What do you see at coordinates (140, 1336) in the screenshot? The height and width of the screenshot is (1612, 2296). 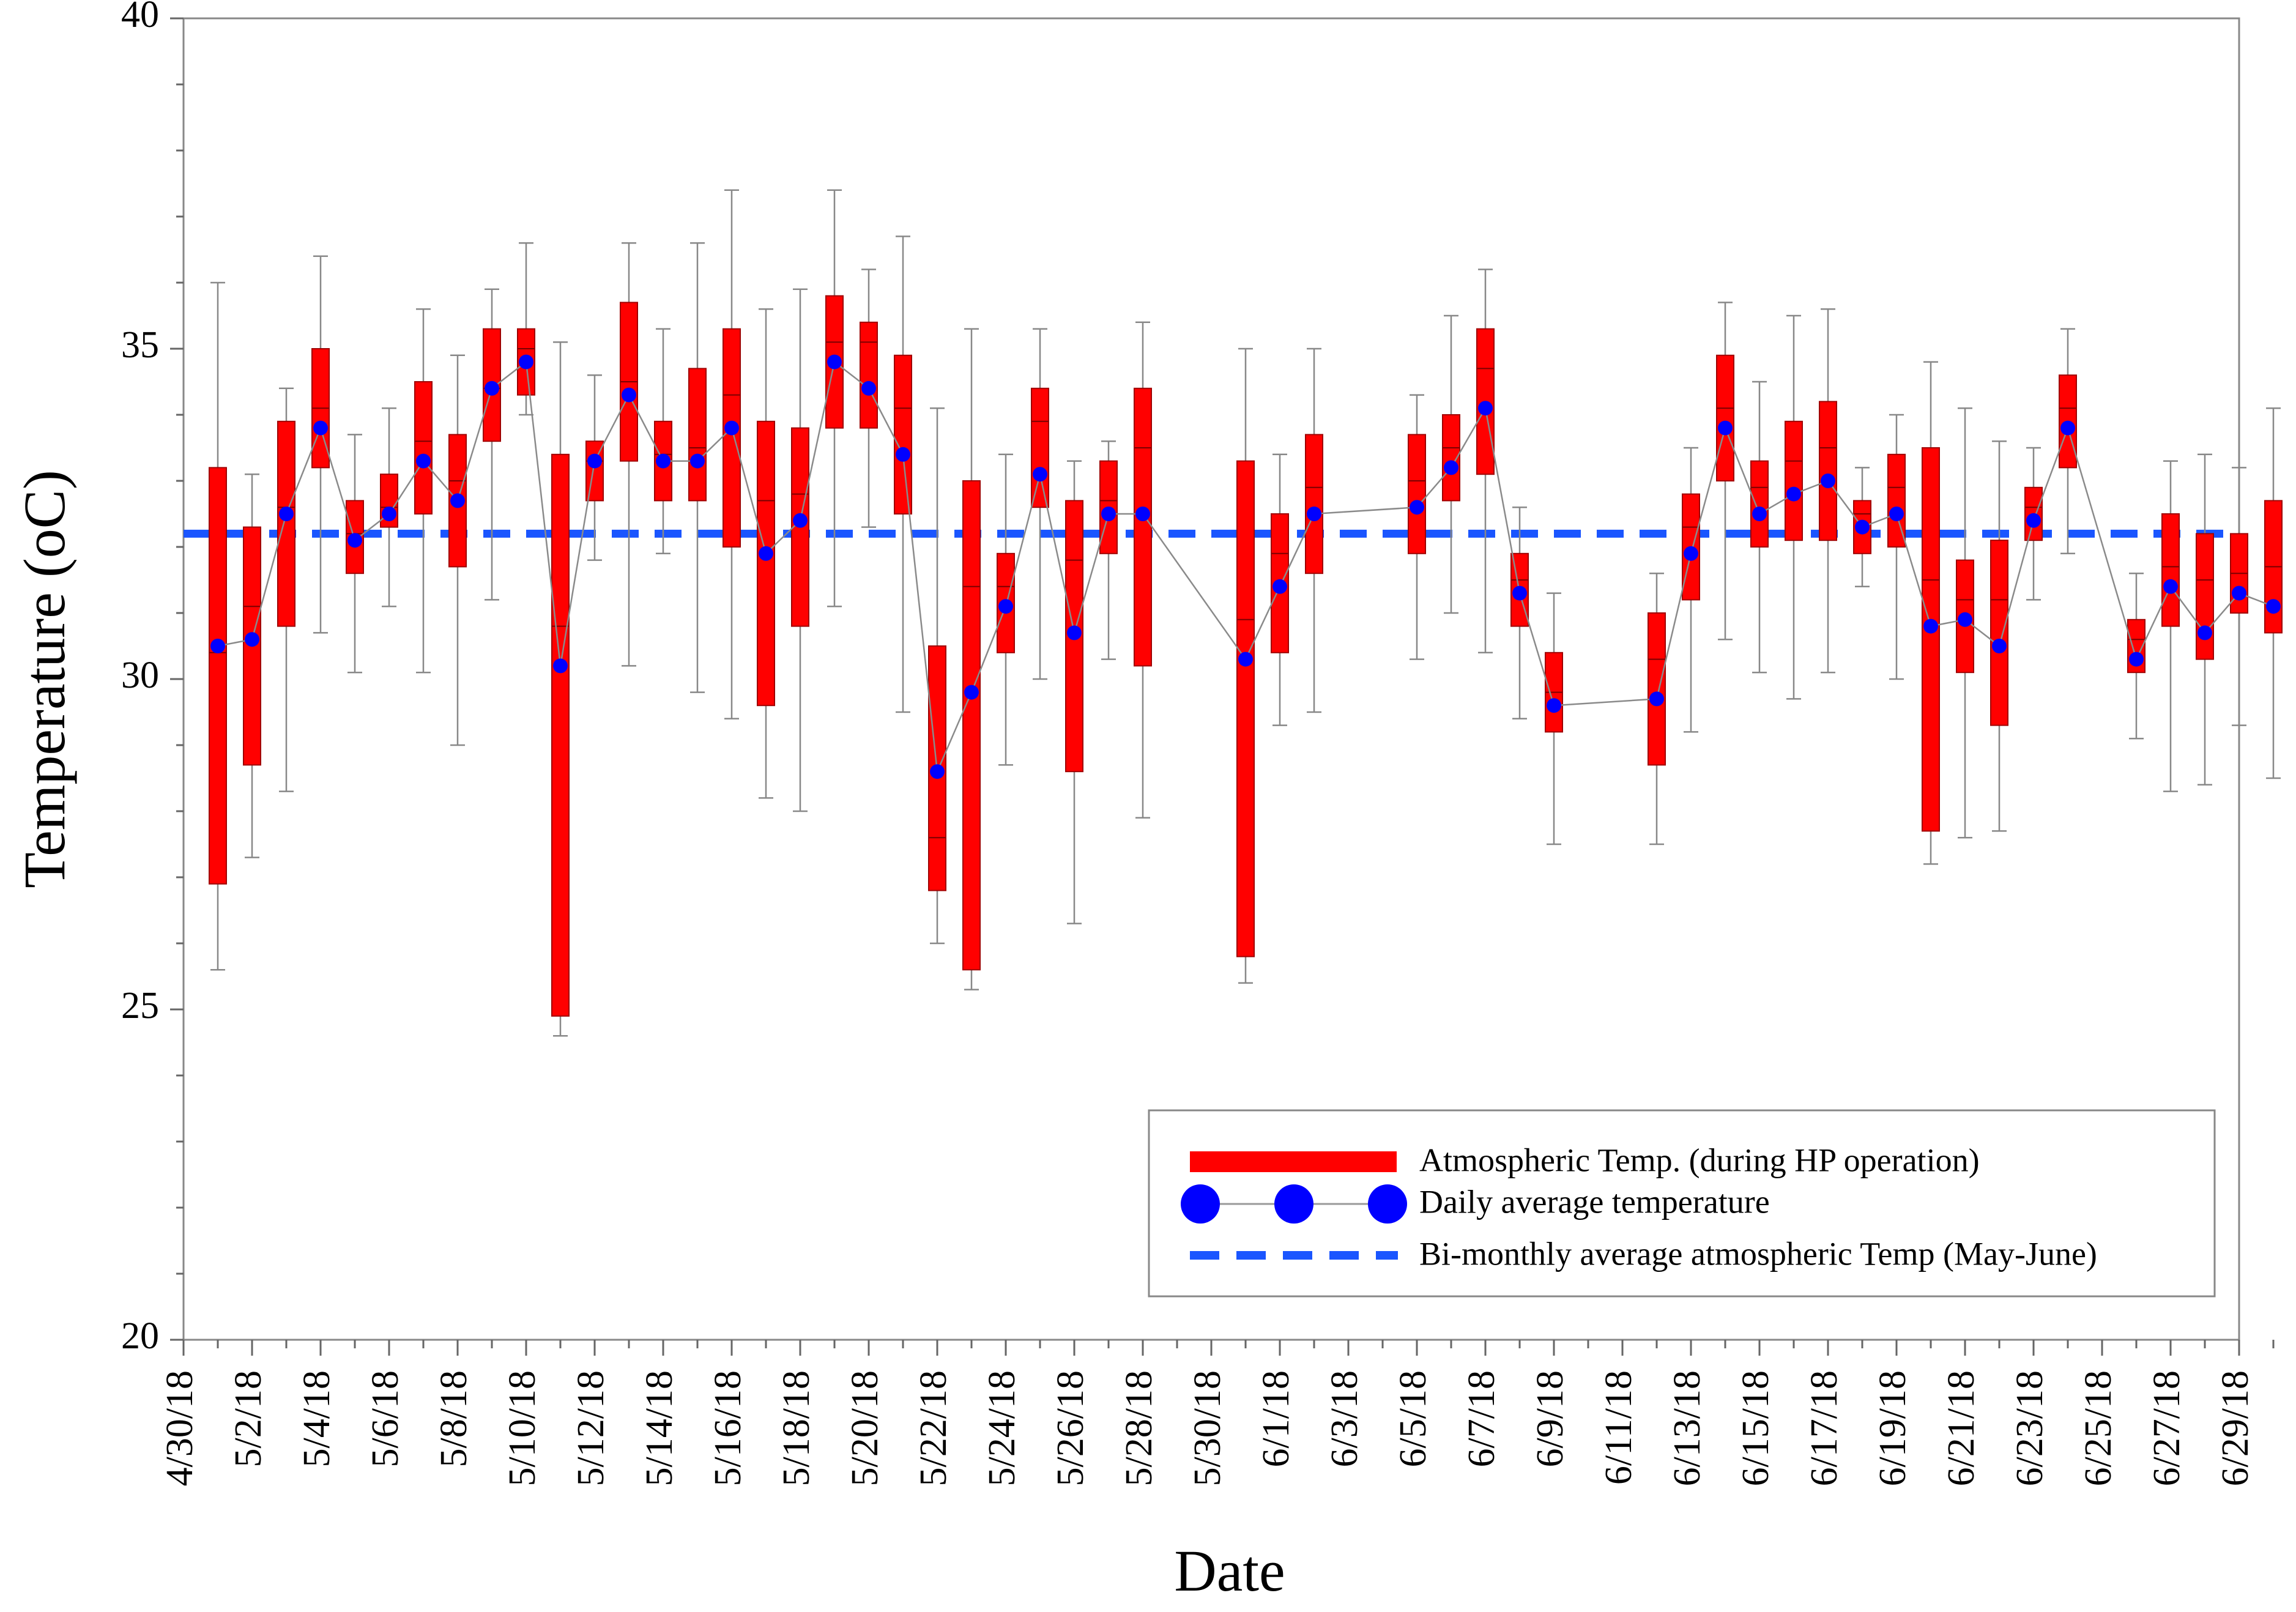 I see `y-tick-label: 20` at bounding box center [140, 1336].